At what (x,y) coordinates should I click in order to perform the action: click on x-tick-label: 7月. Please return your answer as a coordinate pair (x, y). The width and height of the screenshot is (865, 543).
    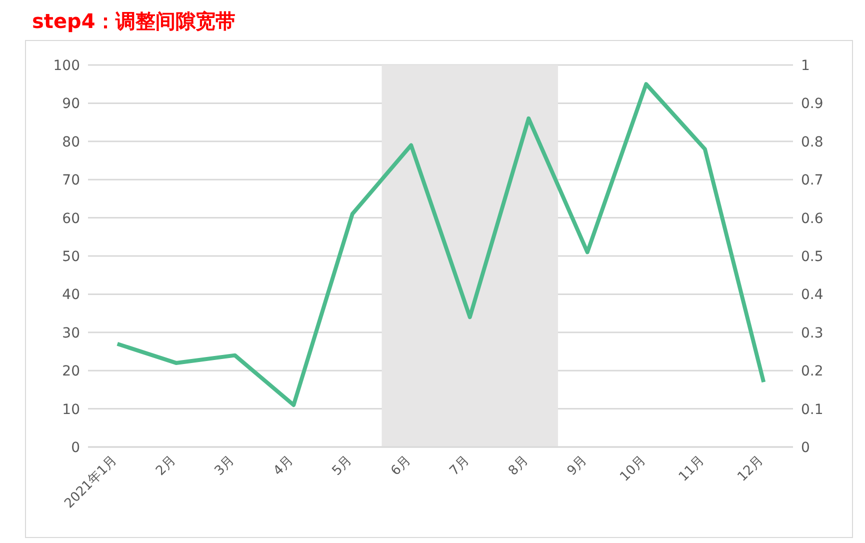
    Looking at the image, I should click on (460, 466).